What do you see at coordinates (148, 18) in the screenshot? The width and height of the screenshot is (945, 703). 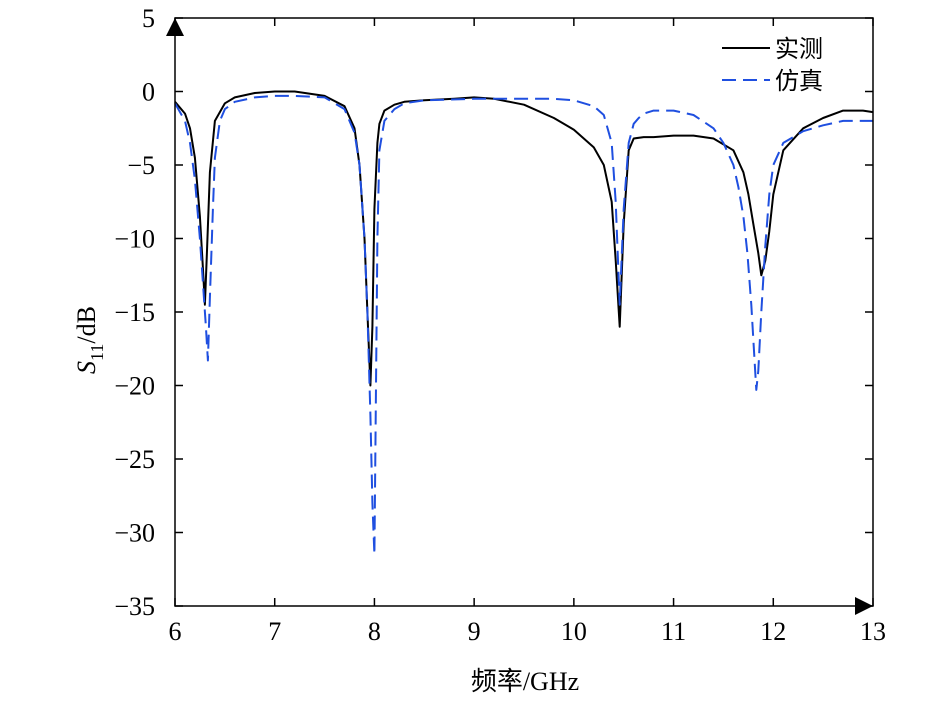 I see `y-tick-label: 5` at bounding box center [148, 18].